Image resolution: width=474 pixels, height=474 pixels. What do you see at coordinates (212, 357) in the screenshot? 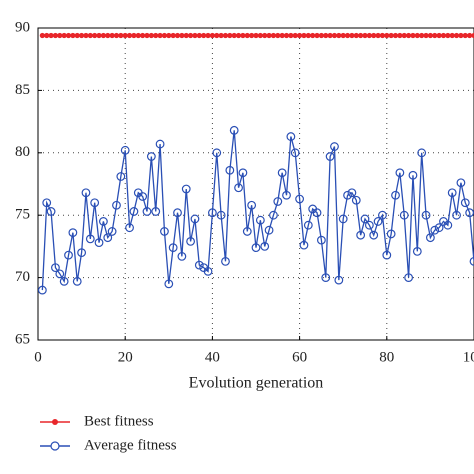
I see `x-tick-label: 40` at bounding box center [212, 357].